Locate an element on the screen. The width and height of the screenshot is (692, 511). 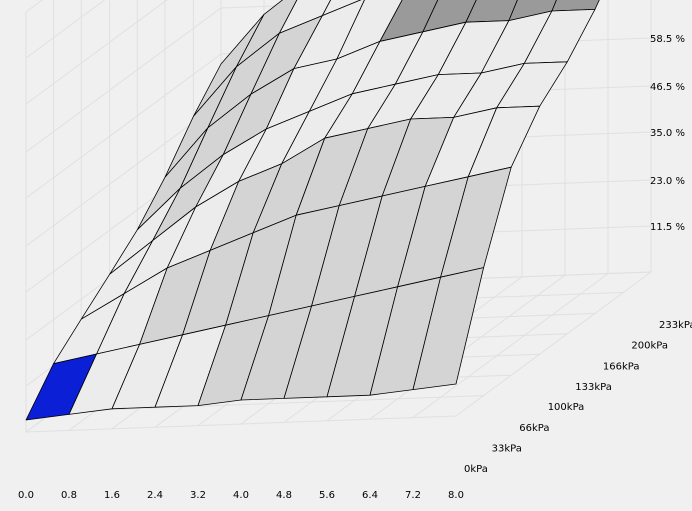
x-tick-label: 6.4 is located at coordinates (370, 495).